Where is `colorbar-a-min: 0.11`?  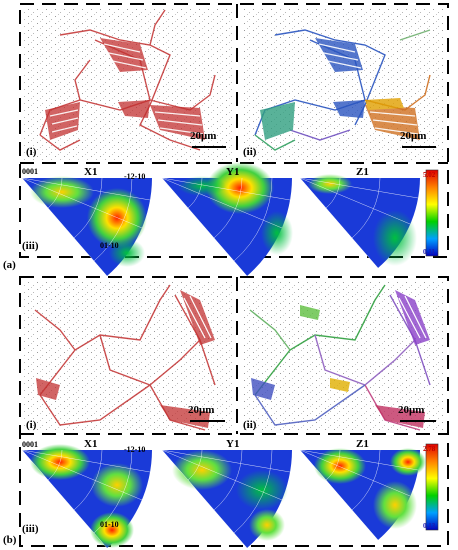
colorbar-a-min: 0.11 is located at coordinates (429, 252).